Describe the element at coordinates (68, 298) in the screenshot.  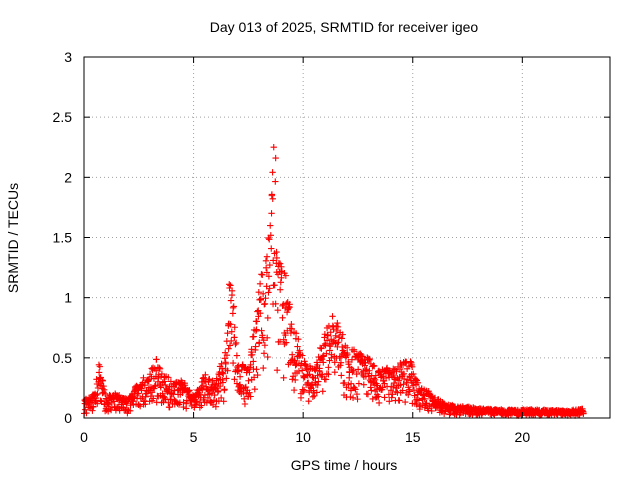
I see `y-tick-label: 1` at that location.